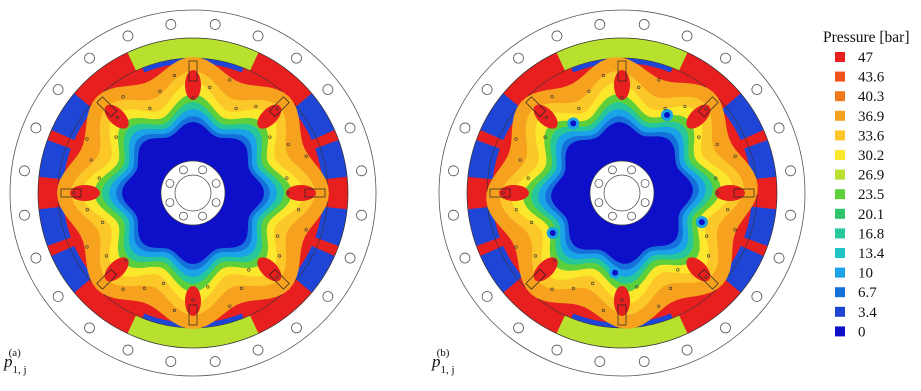 The width and height of the screenshot is (921, 391). I want to click on legend-value: 33.6, so click(871, 136).